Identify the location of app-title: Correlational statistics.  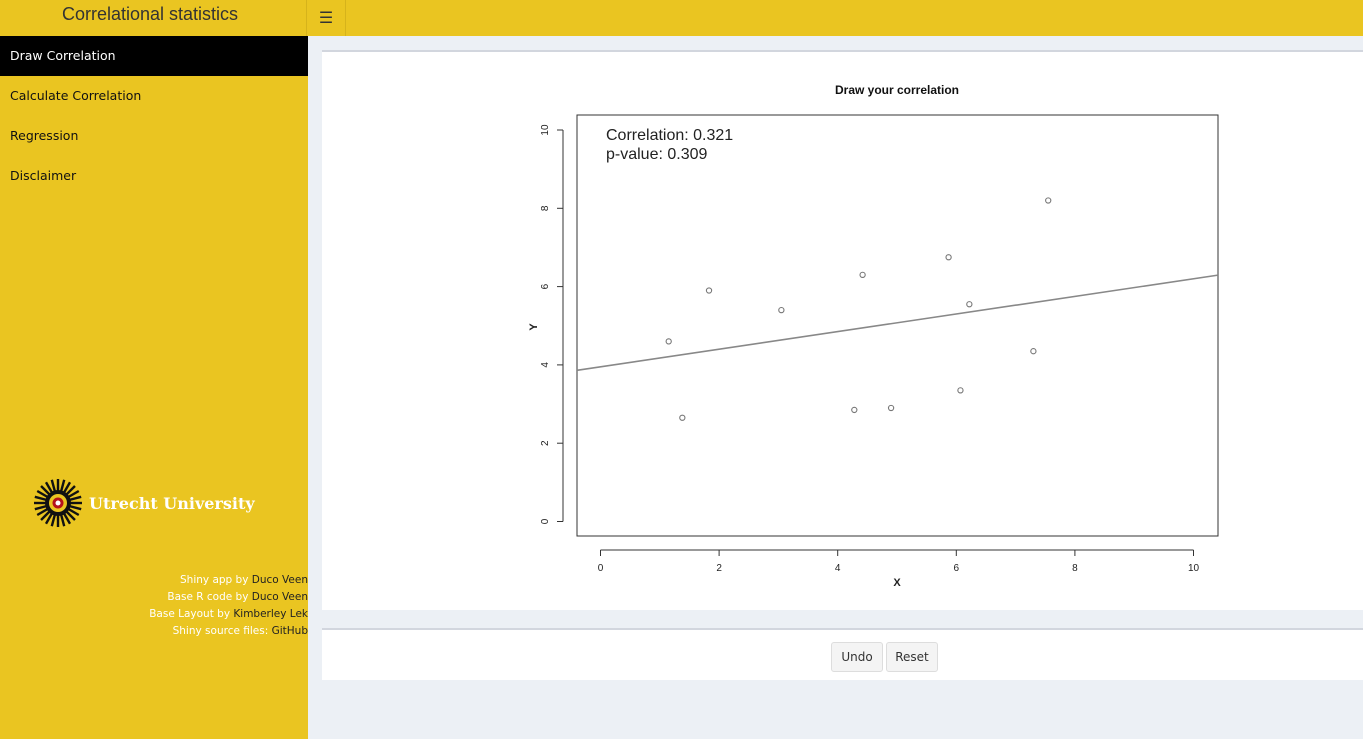
(150, 14).